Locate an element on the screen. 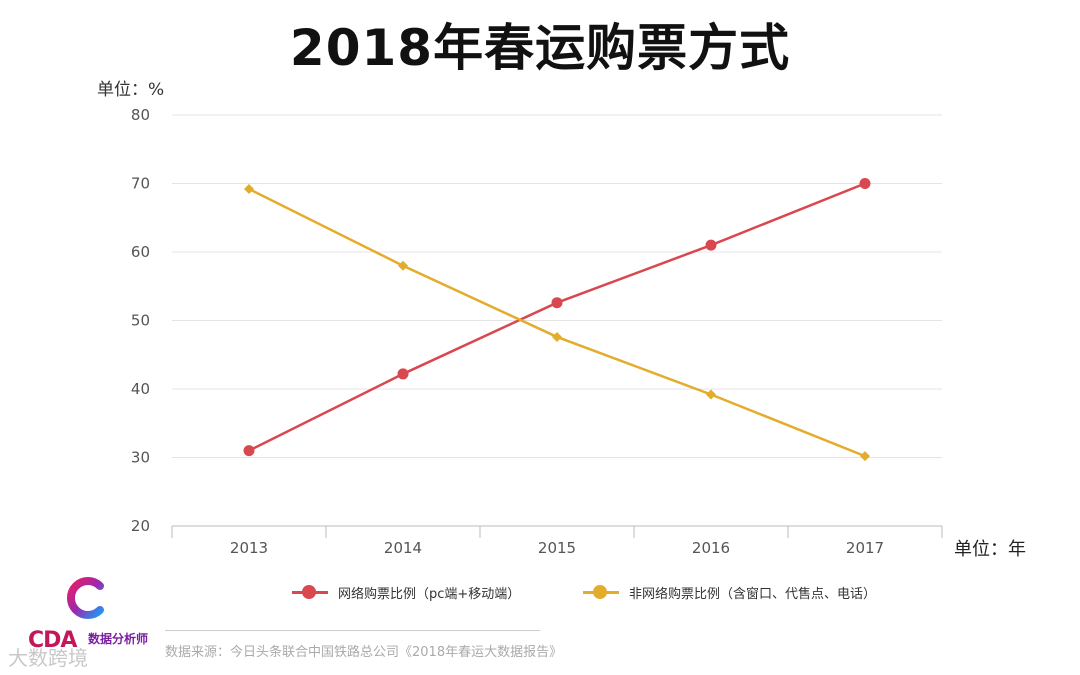 This screenshot has height=675, width=1080. watermark: 大数跨境 is located at coordinates (48, 658).